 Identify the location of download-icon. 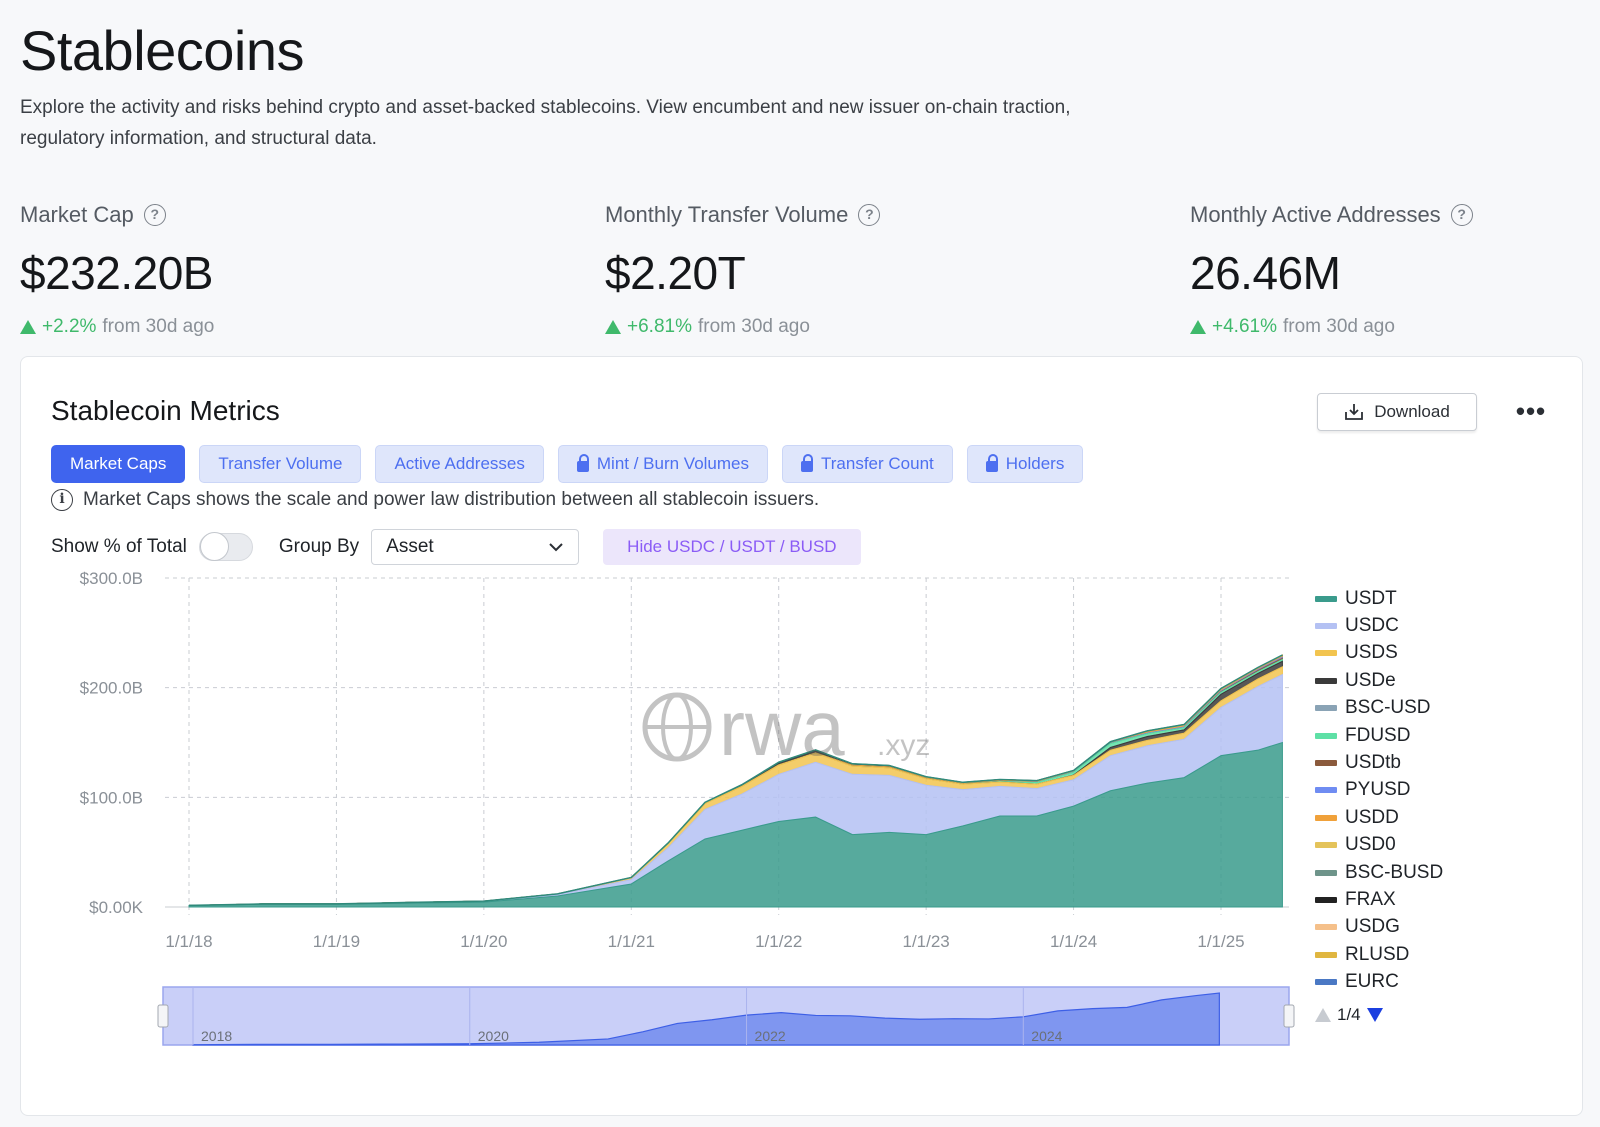
(1354, 412).